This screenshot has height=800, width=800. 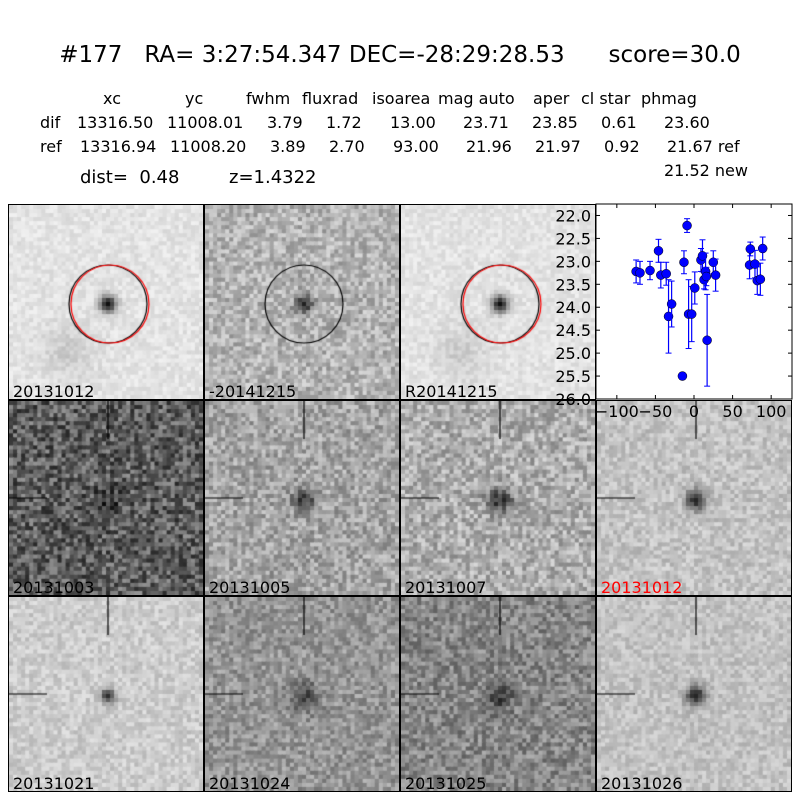 I want to click on y-tick-label: 23.5, so click(x=573, y=284).